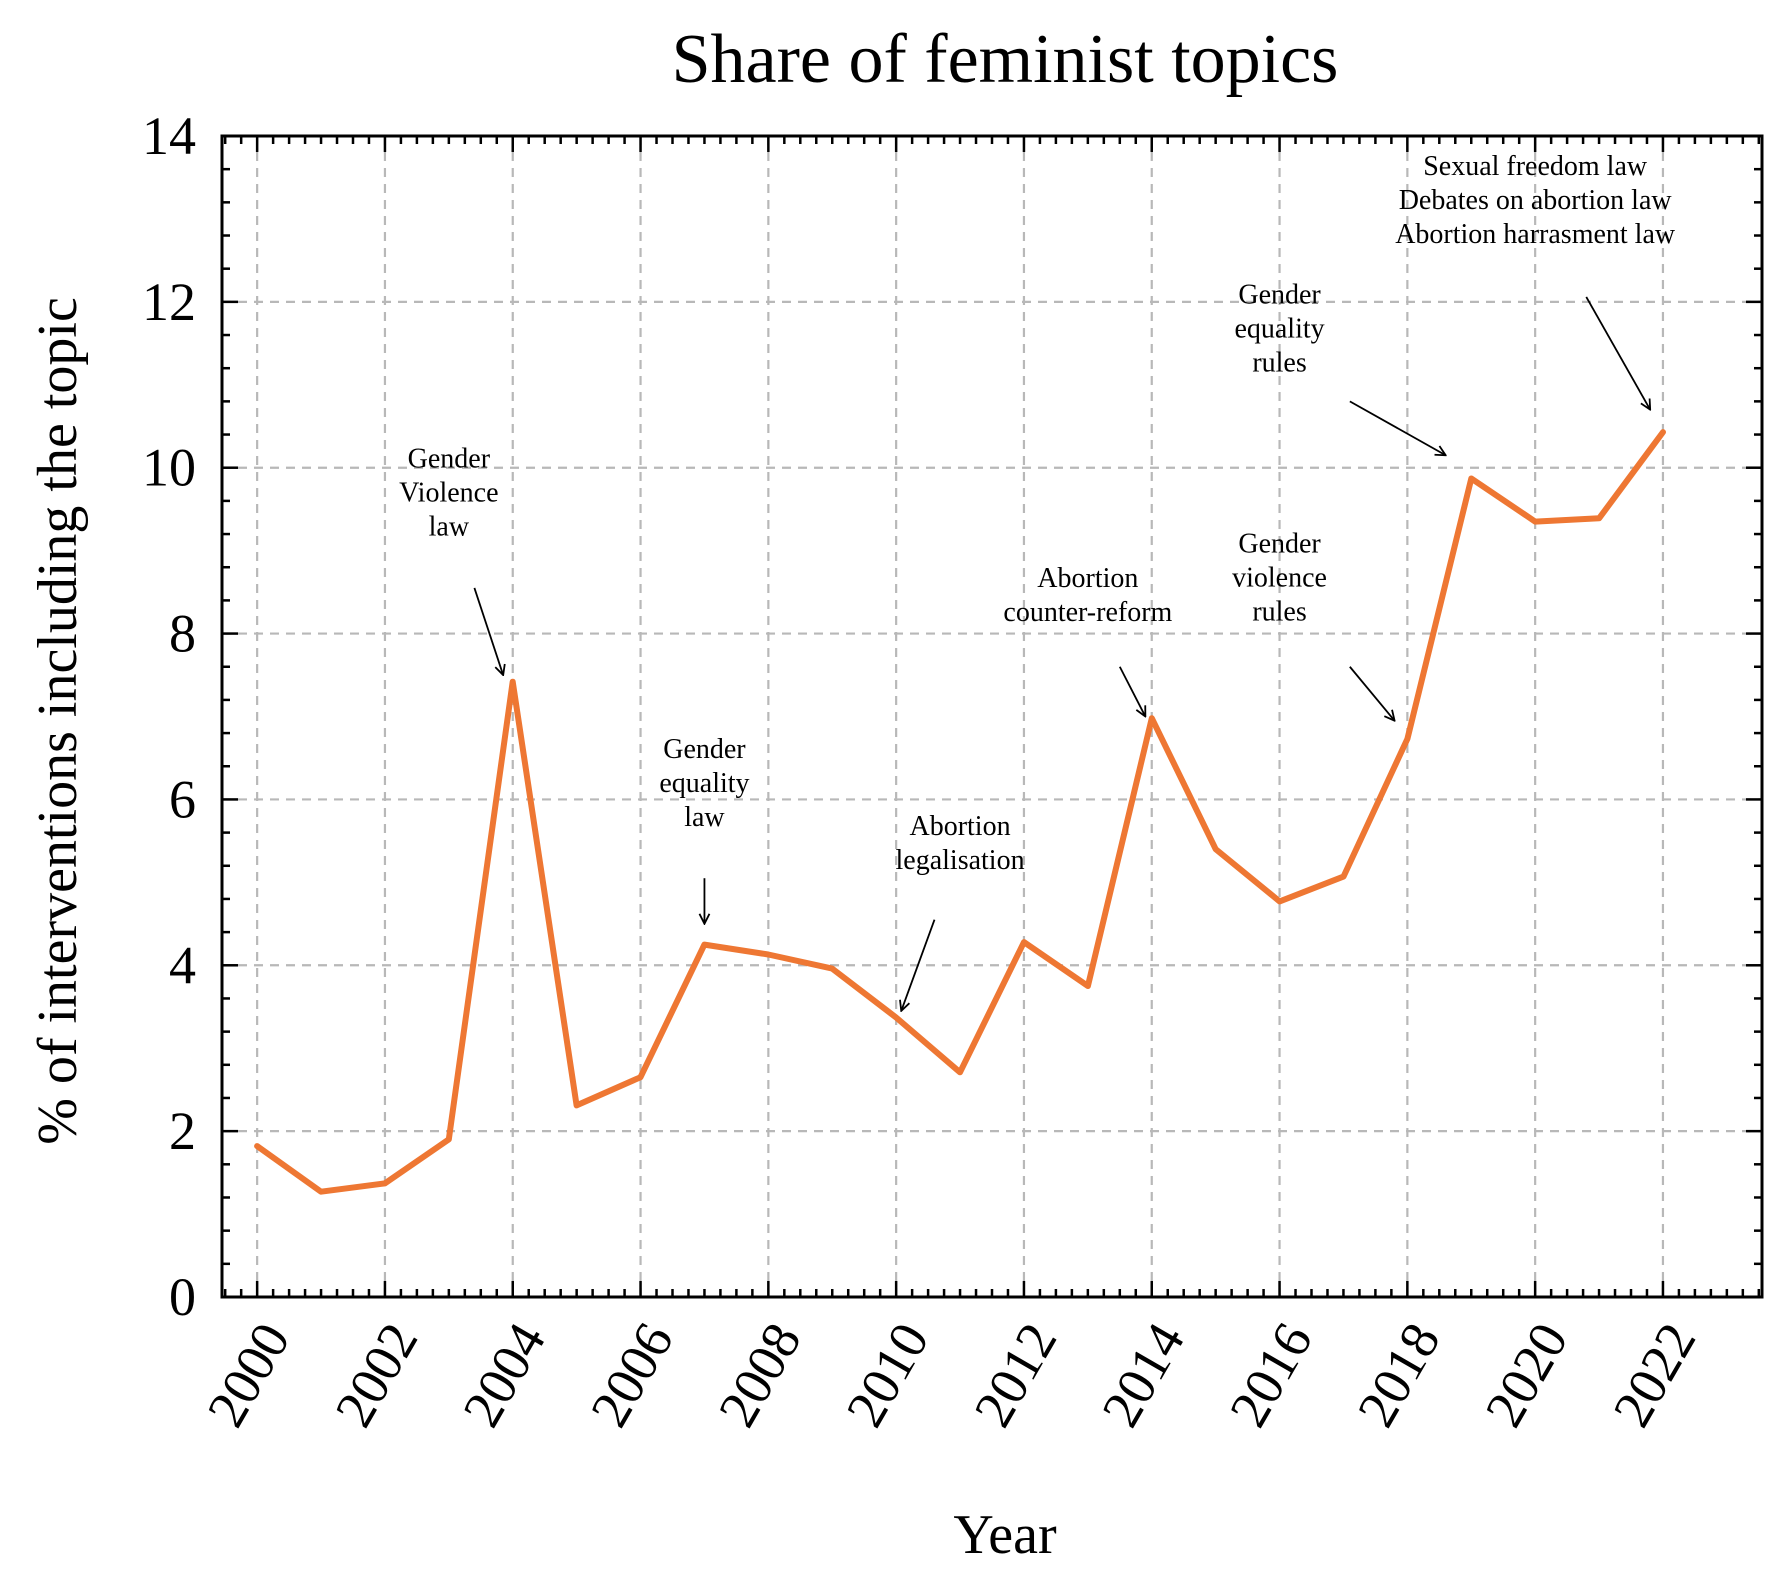 Image resolution: width=1785 pixels, height=1590 pixels. What do you see at coordinates (169, 468) in the screenshot?
I see `y-tick-label: 10` at bounding box center [169, 468].